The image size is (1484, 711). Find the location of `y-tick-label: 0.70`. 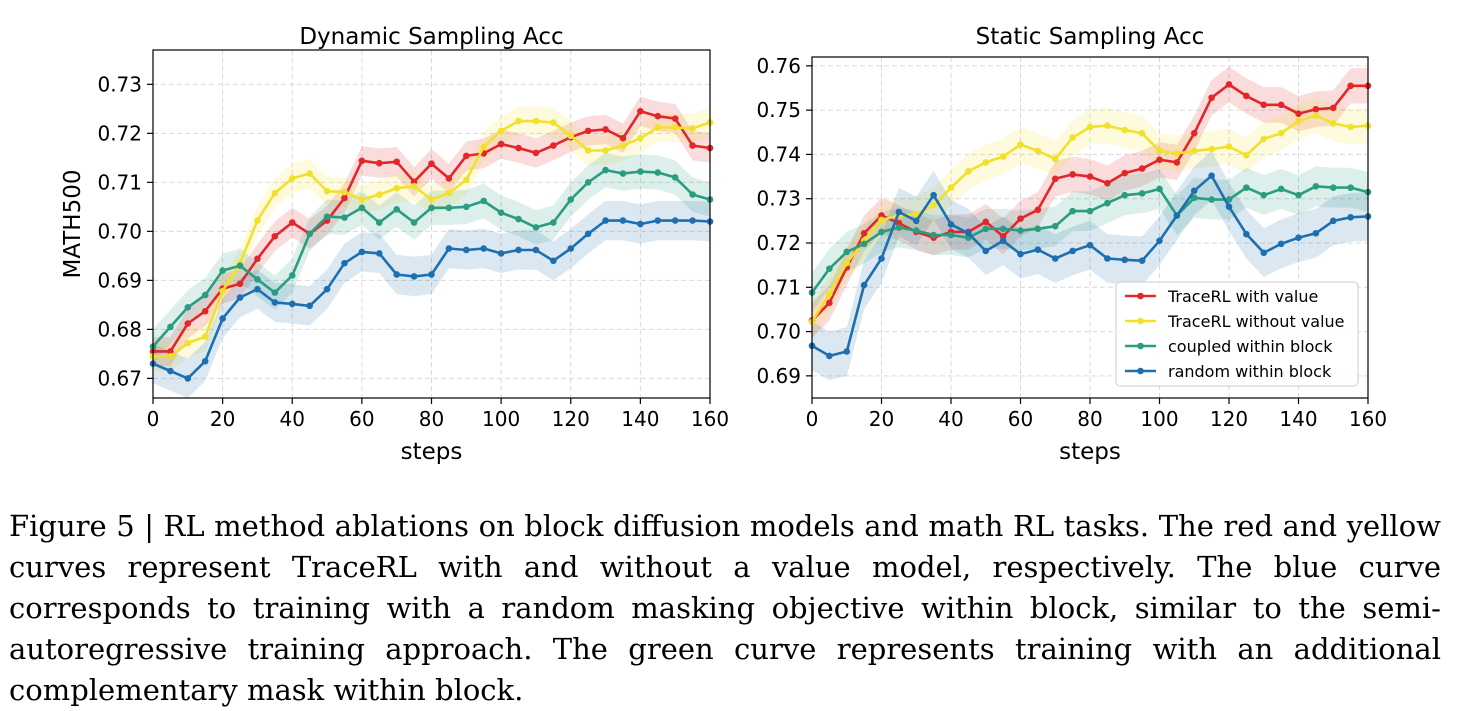

y-tick-label: 0.70 is located at coordinates (119, 231).